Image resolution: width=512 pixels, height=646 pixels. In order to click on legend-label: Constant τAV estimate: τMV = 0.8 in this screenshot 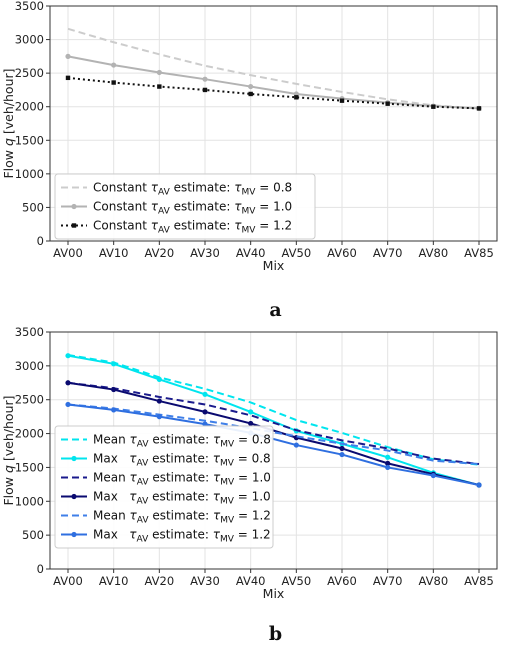, I will do `click(192, 189)`.